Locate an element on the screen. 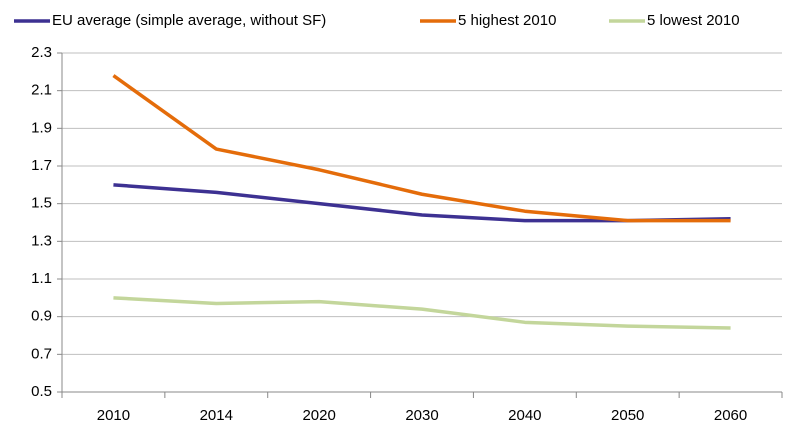 The image size is (805, 427). y-tick-label: 1.1 is located at coordinates (41, 278).